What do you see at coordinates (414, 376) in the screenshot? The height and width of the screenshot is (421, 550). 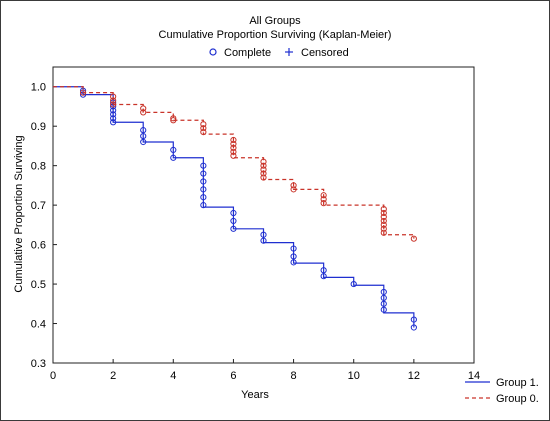 I see `x-tick-label: 12` at bounding box center [414, 376].